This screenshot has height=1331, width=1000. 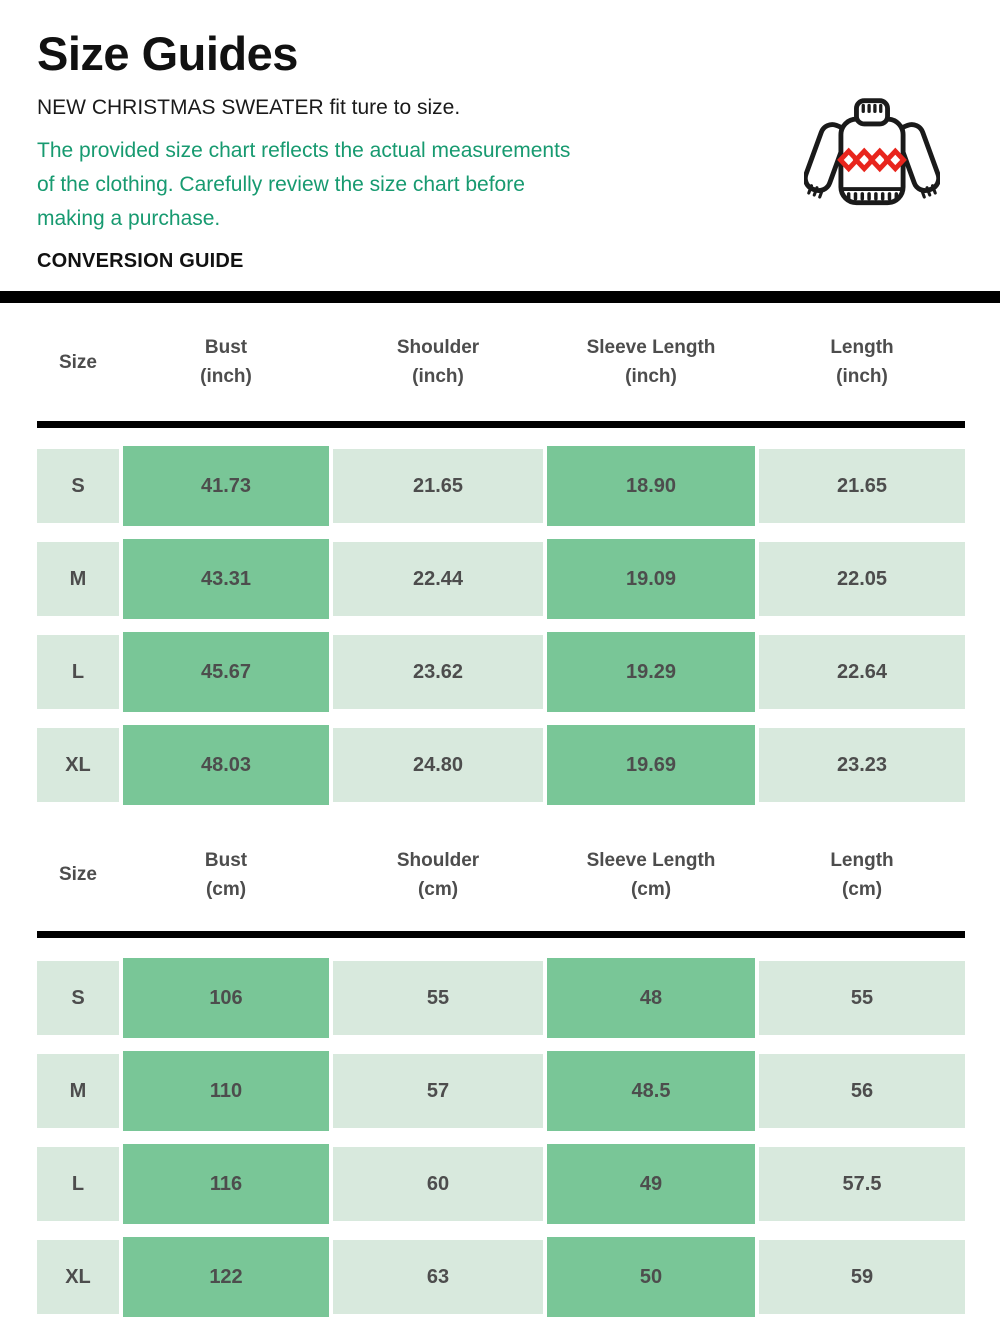 I want to click on cuff-ribs, so click(x=872, y=191).